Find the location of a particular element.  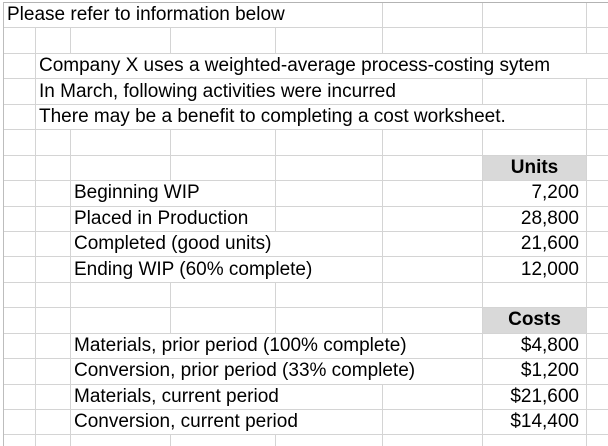

cell-note-title: Please refer to information below is located at coordinates (193, 16).